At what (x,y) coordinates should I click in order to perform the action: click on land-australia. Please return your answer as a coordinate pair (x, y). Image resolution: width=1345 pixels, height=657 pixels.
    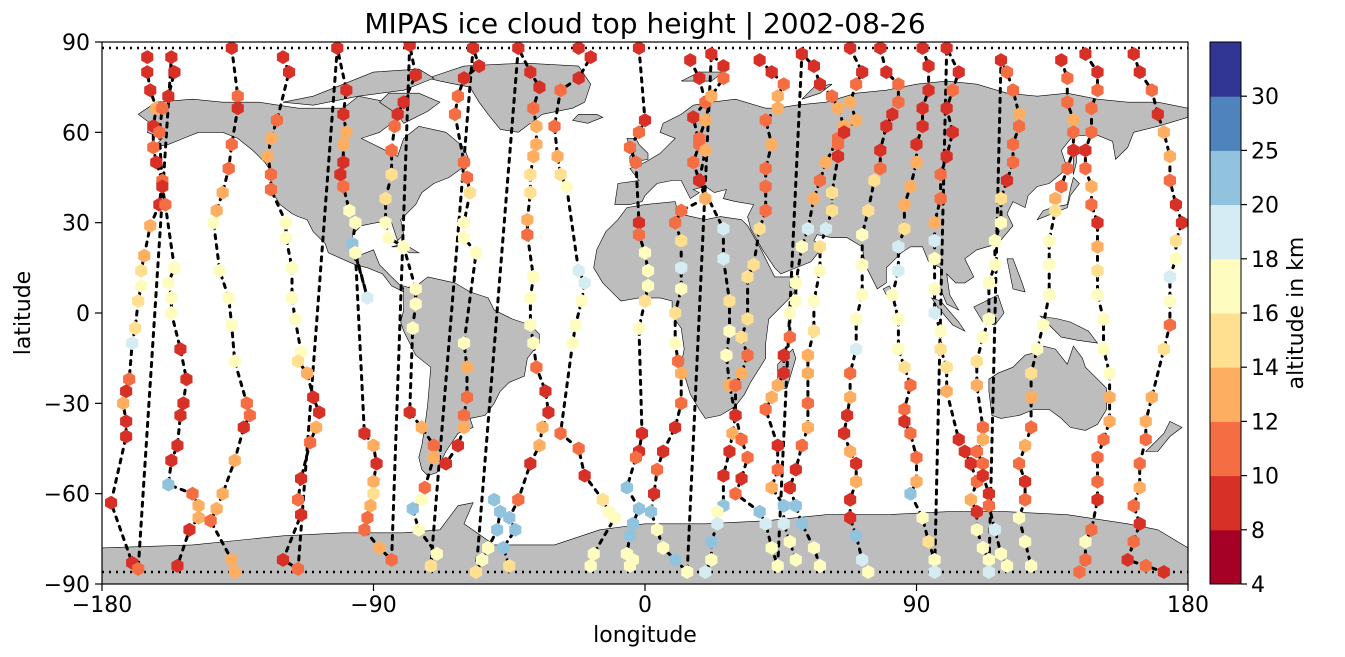
    Looking at the image, I should click on (1047, 388).